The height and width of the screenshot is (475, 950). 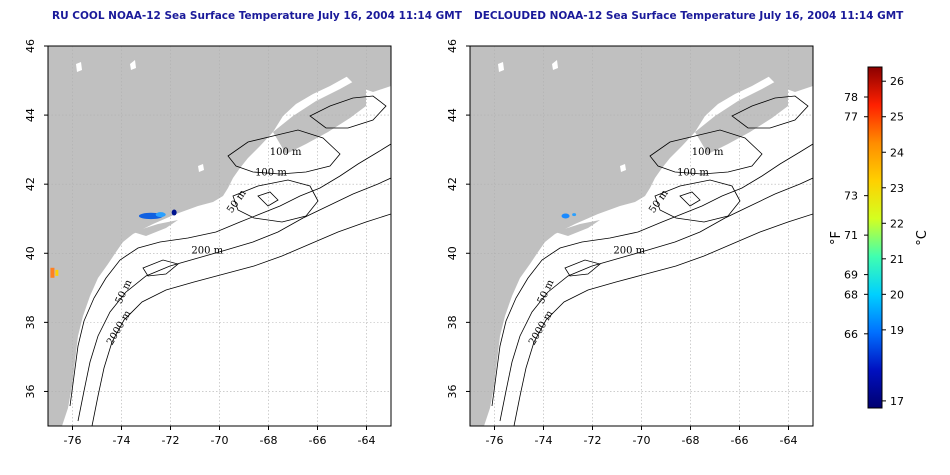 I want to click on celsius-tick-label: 17, so click(x=897, y=401).